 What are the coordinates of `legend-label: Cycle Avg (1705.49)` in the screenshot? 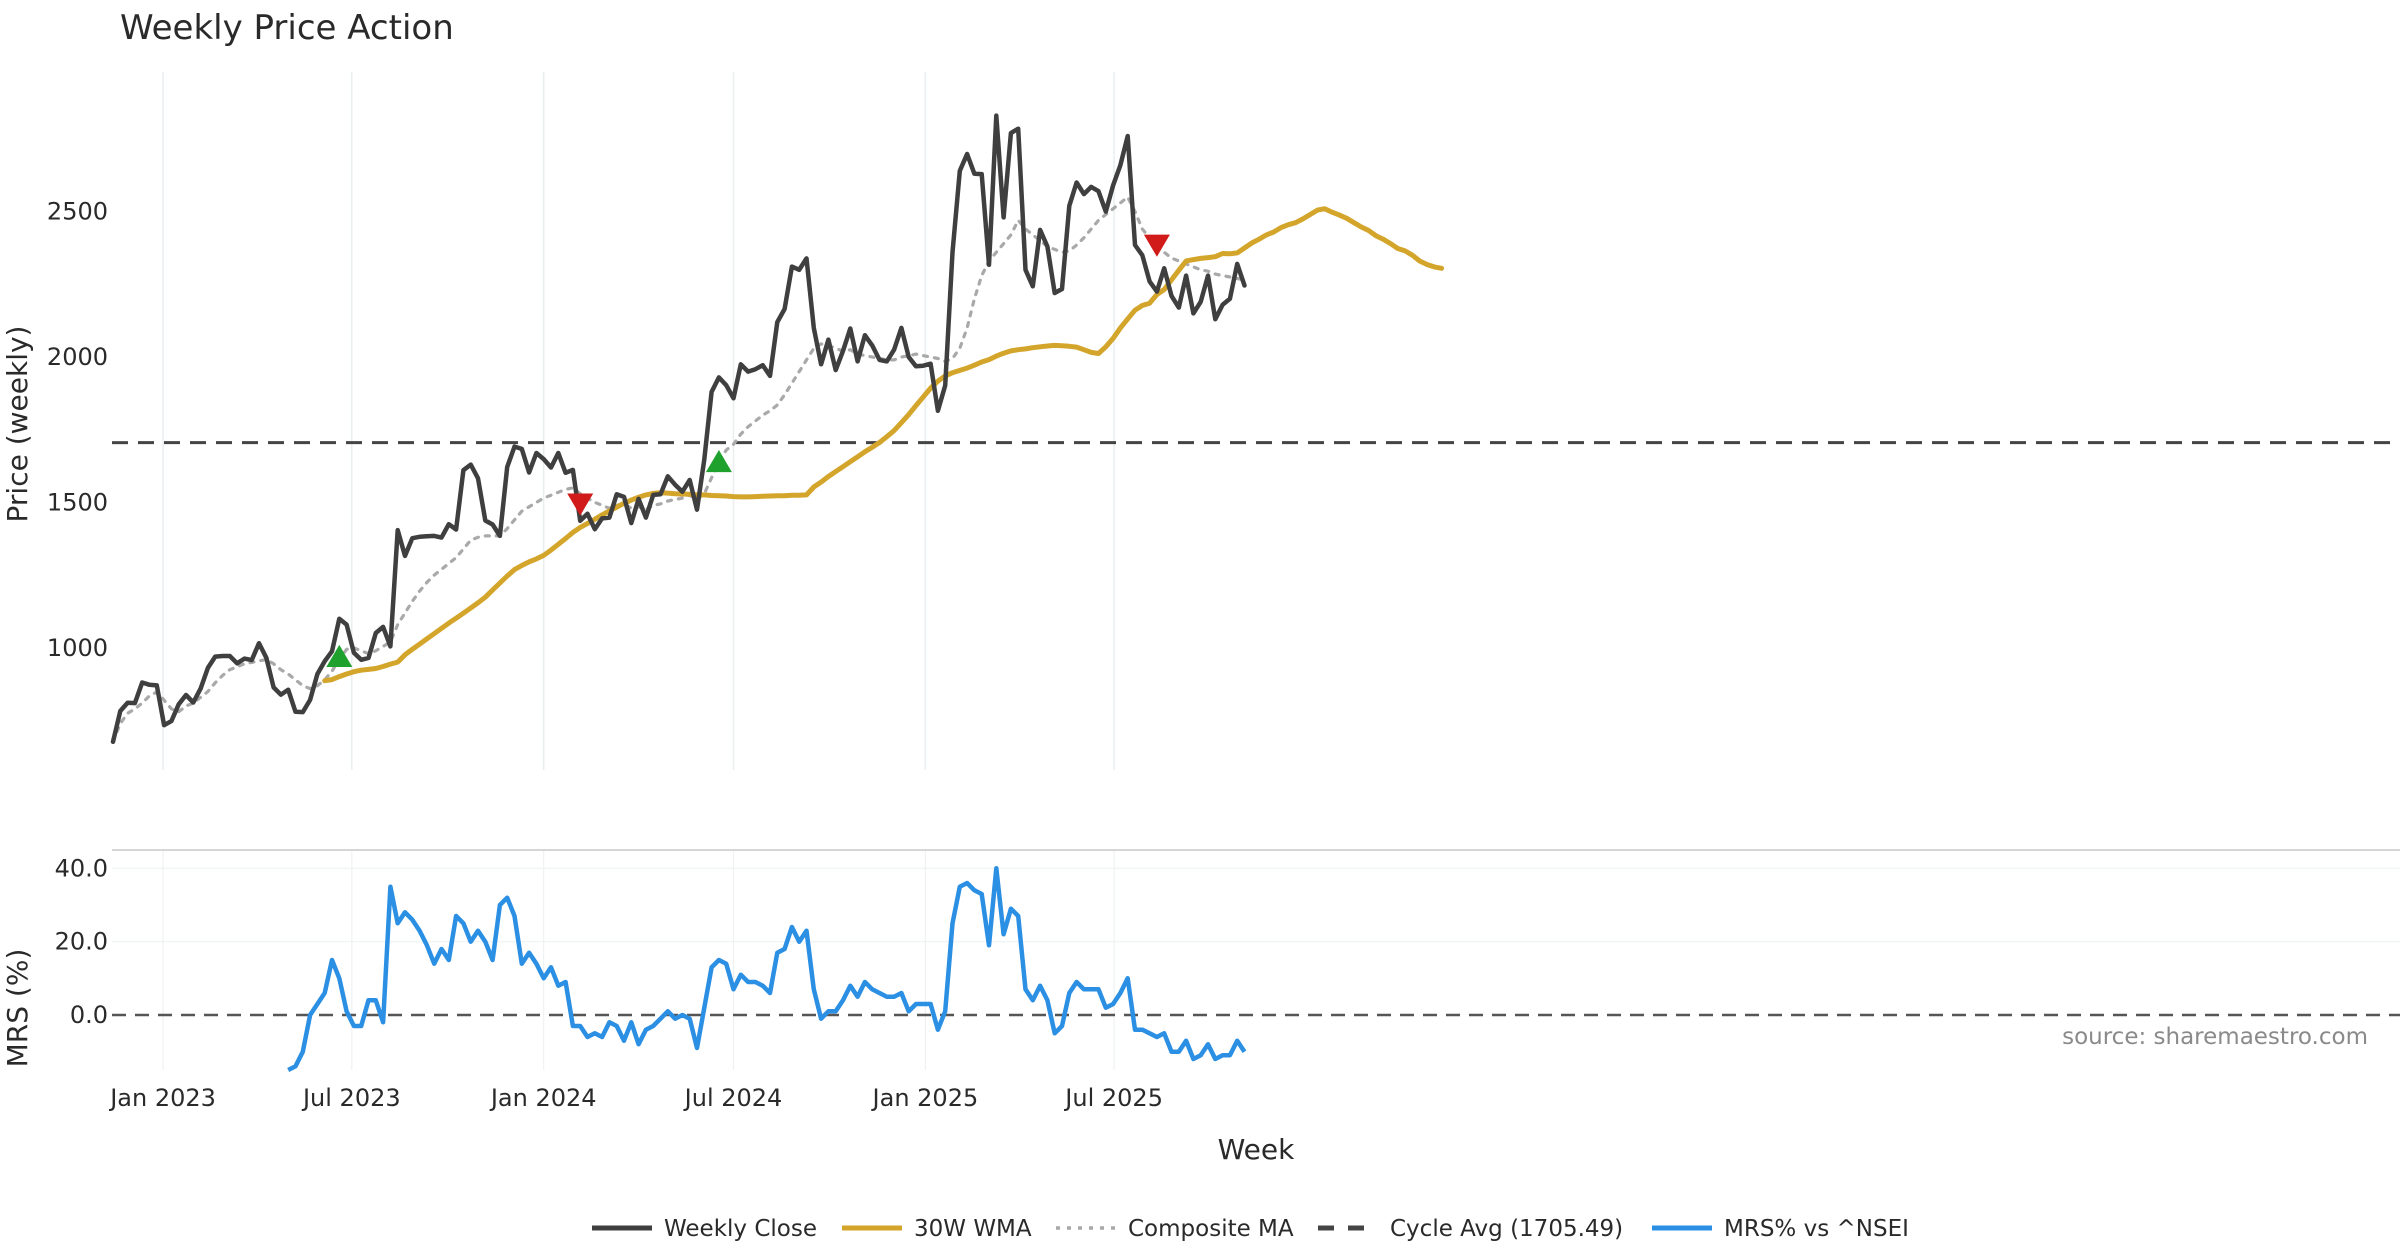 It's located at (1506, 1229).